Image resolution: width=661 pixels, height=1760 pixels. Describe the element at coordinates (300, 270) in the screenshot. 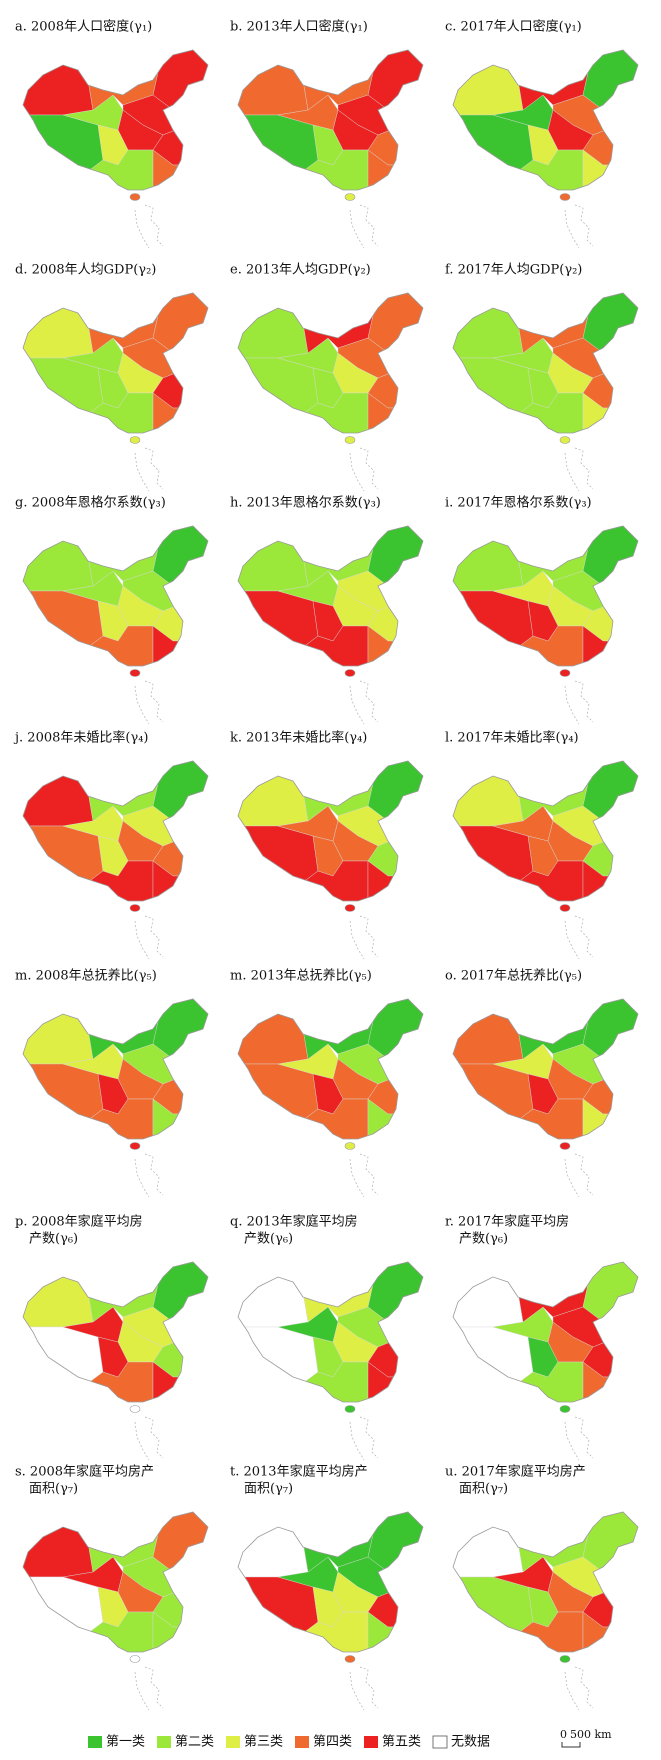

I see `panel-title: e. 2013年人均GDP(γ₂)` at that location.